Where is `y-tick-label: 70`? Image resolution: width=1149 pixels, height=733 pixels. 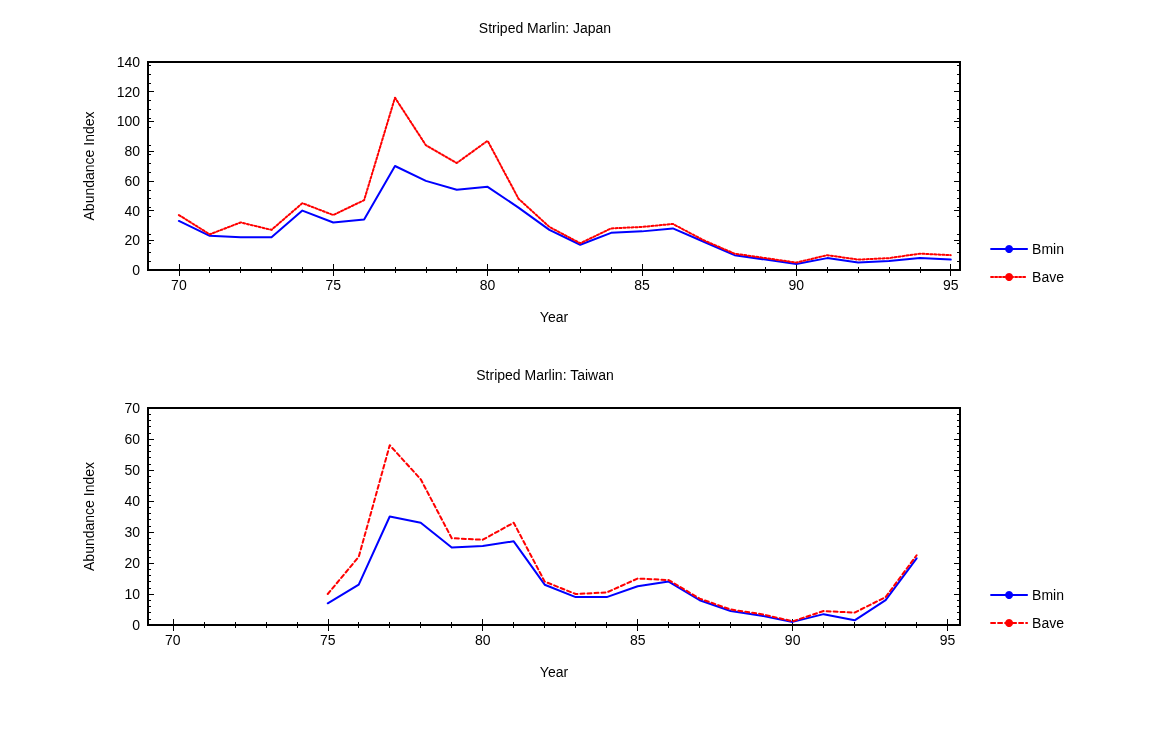 y-tick-label: 70 is located at coordinates (132, 408).